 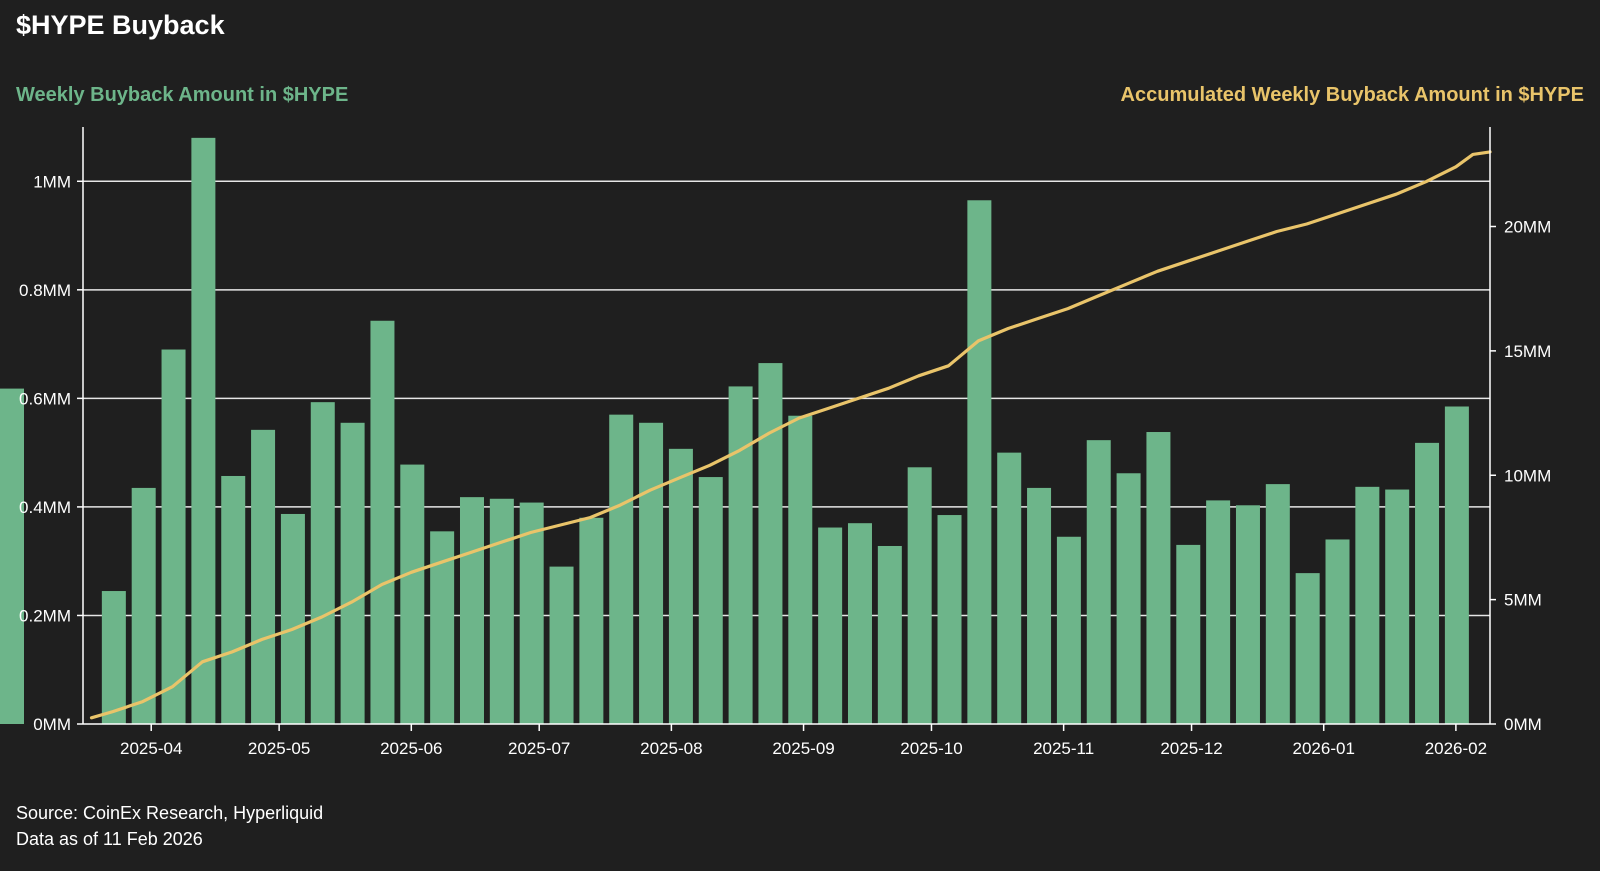 I want to click on x-tick-label: 2025-10, so click(x=931, y=748).